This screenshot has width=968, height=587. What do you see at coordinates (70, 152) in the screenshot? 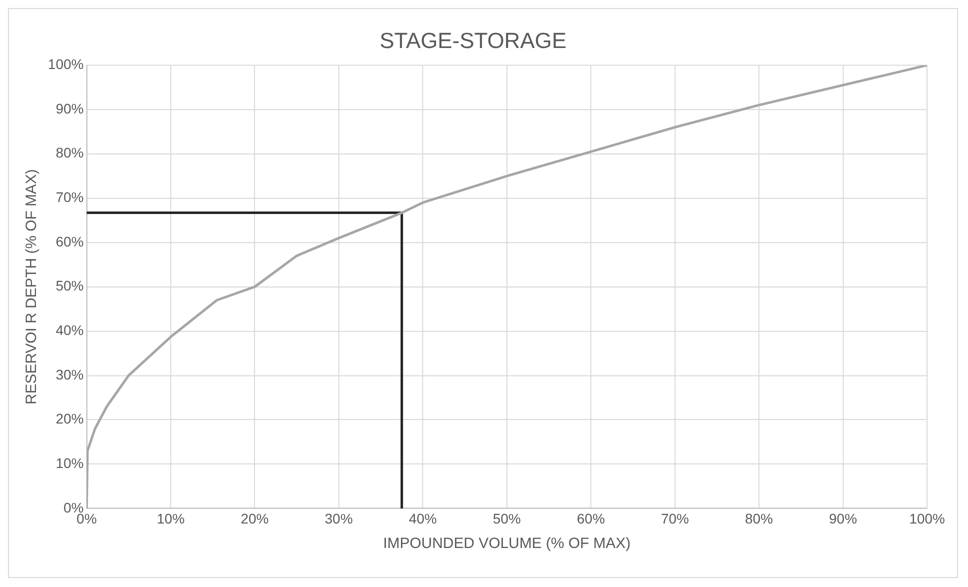
I see `y-tick-label: 80%` at bounding box center [70, 152].